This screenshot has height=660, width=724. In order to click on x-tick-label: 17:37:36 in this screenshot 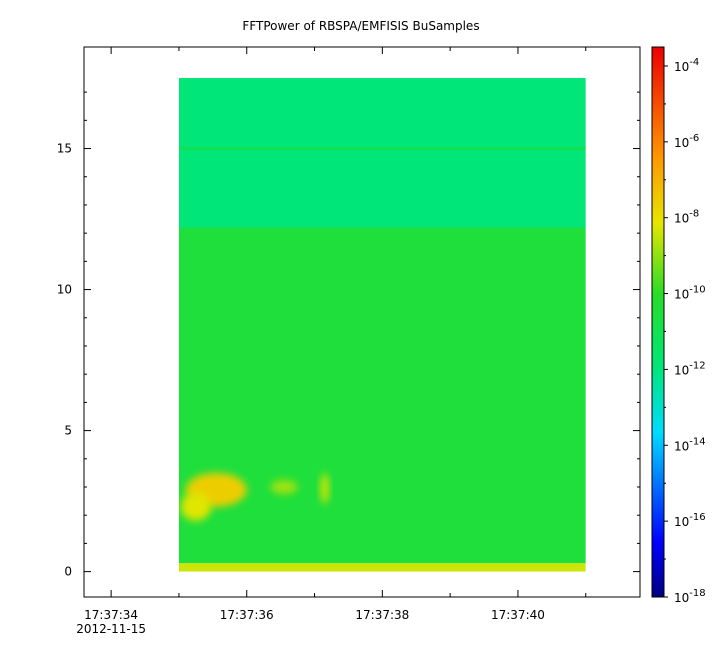, I will do `click(247, 615)`.